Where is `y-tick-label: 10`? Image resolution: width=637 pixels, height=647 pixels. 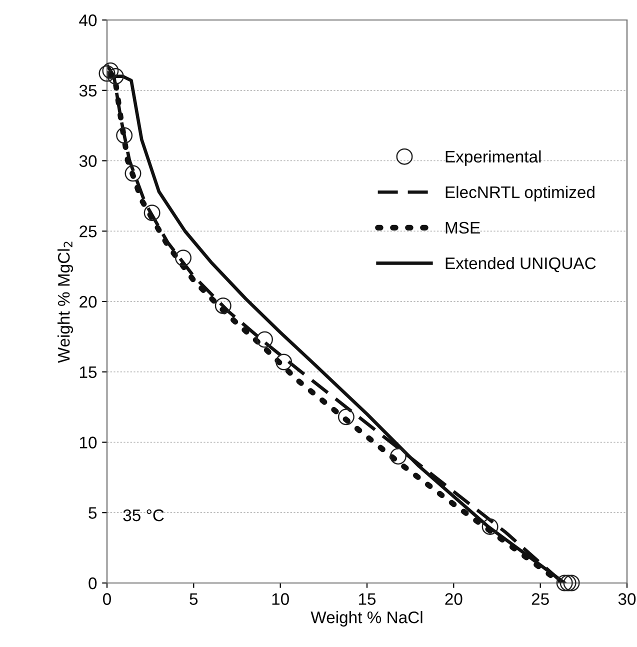
y-tick-label: 10 is located at coordinates (88, 442).